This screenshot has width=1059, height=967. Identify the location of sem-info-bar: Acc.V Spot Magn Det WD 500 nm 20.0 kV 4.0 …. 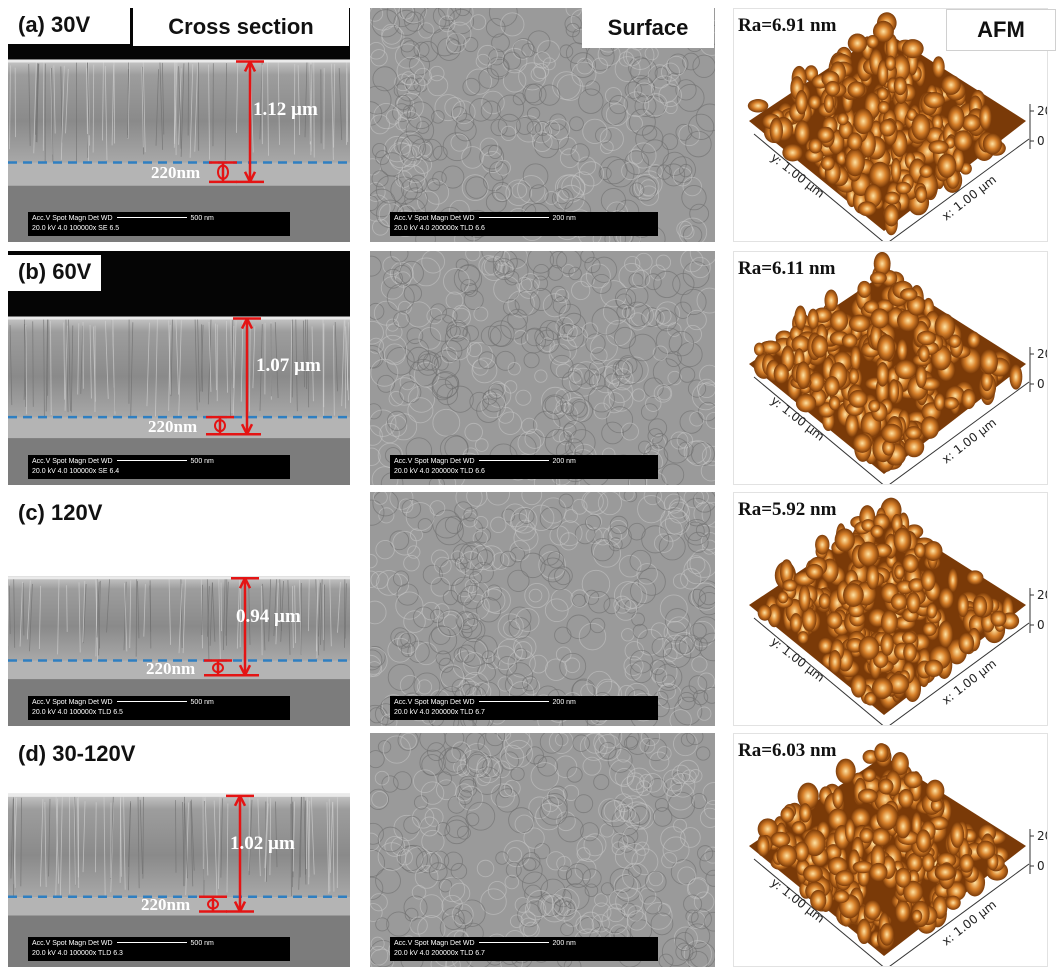
(159, 467).